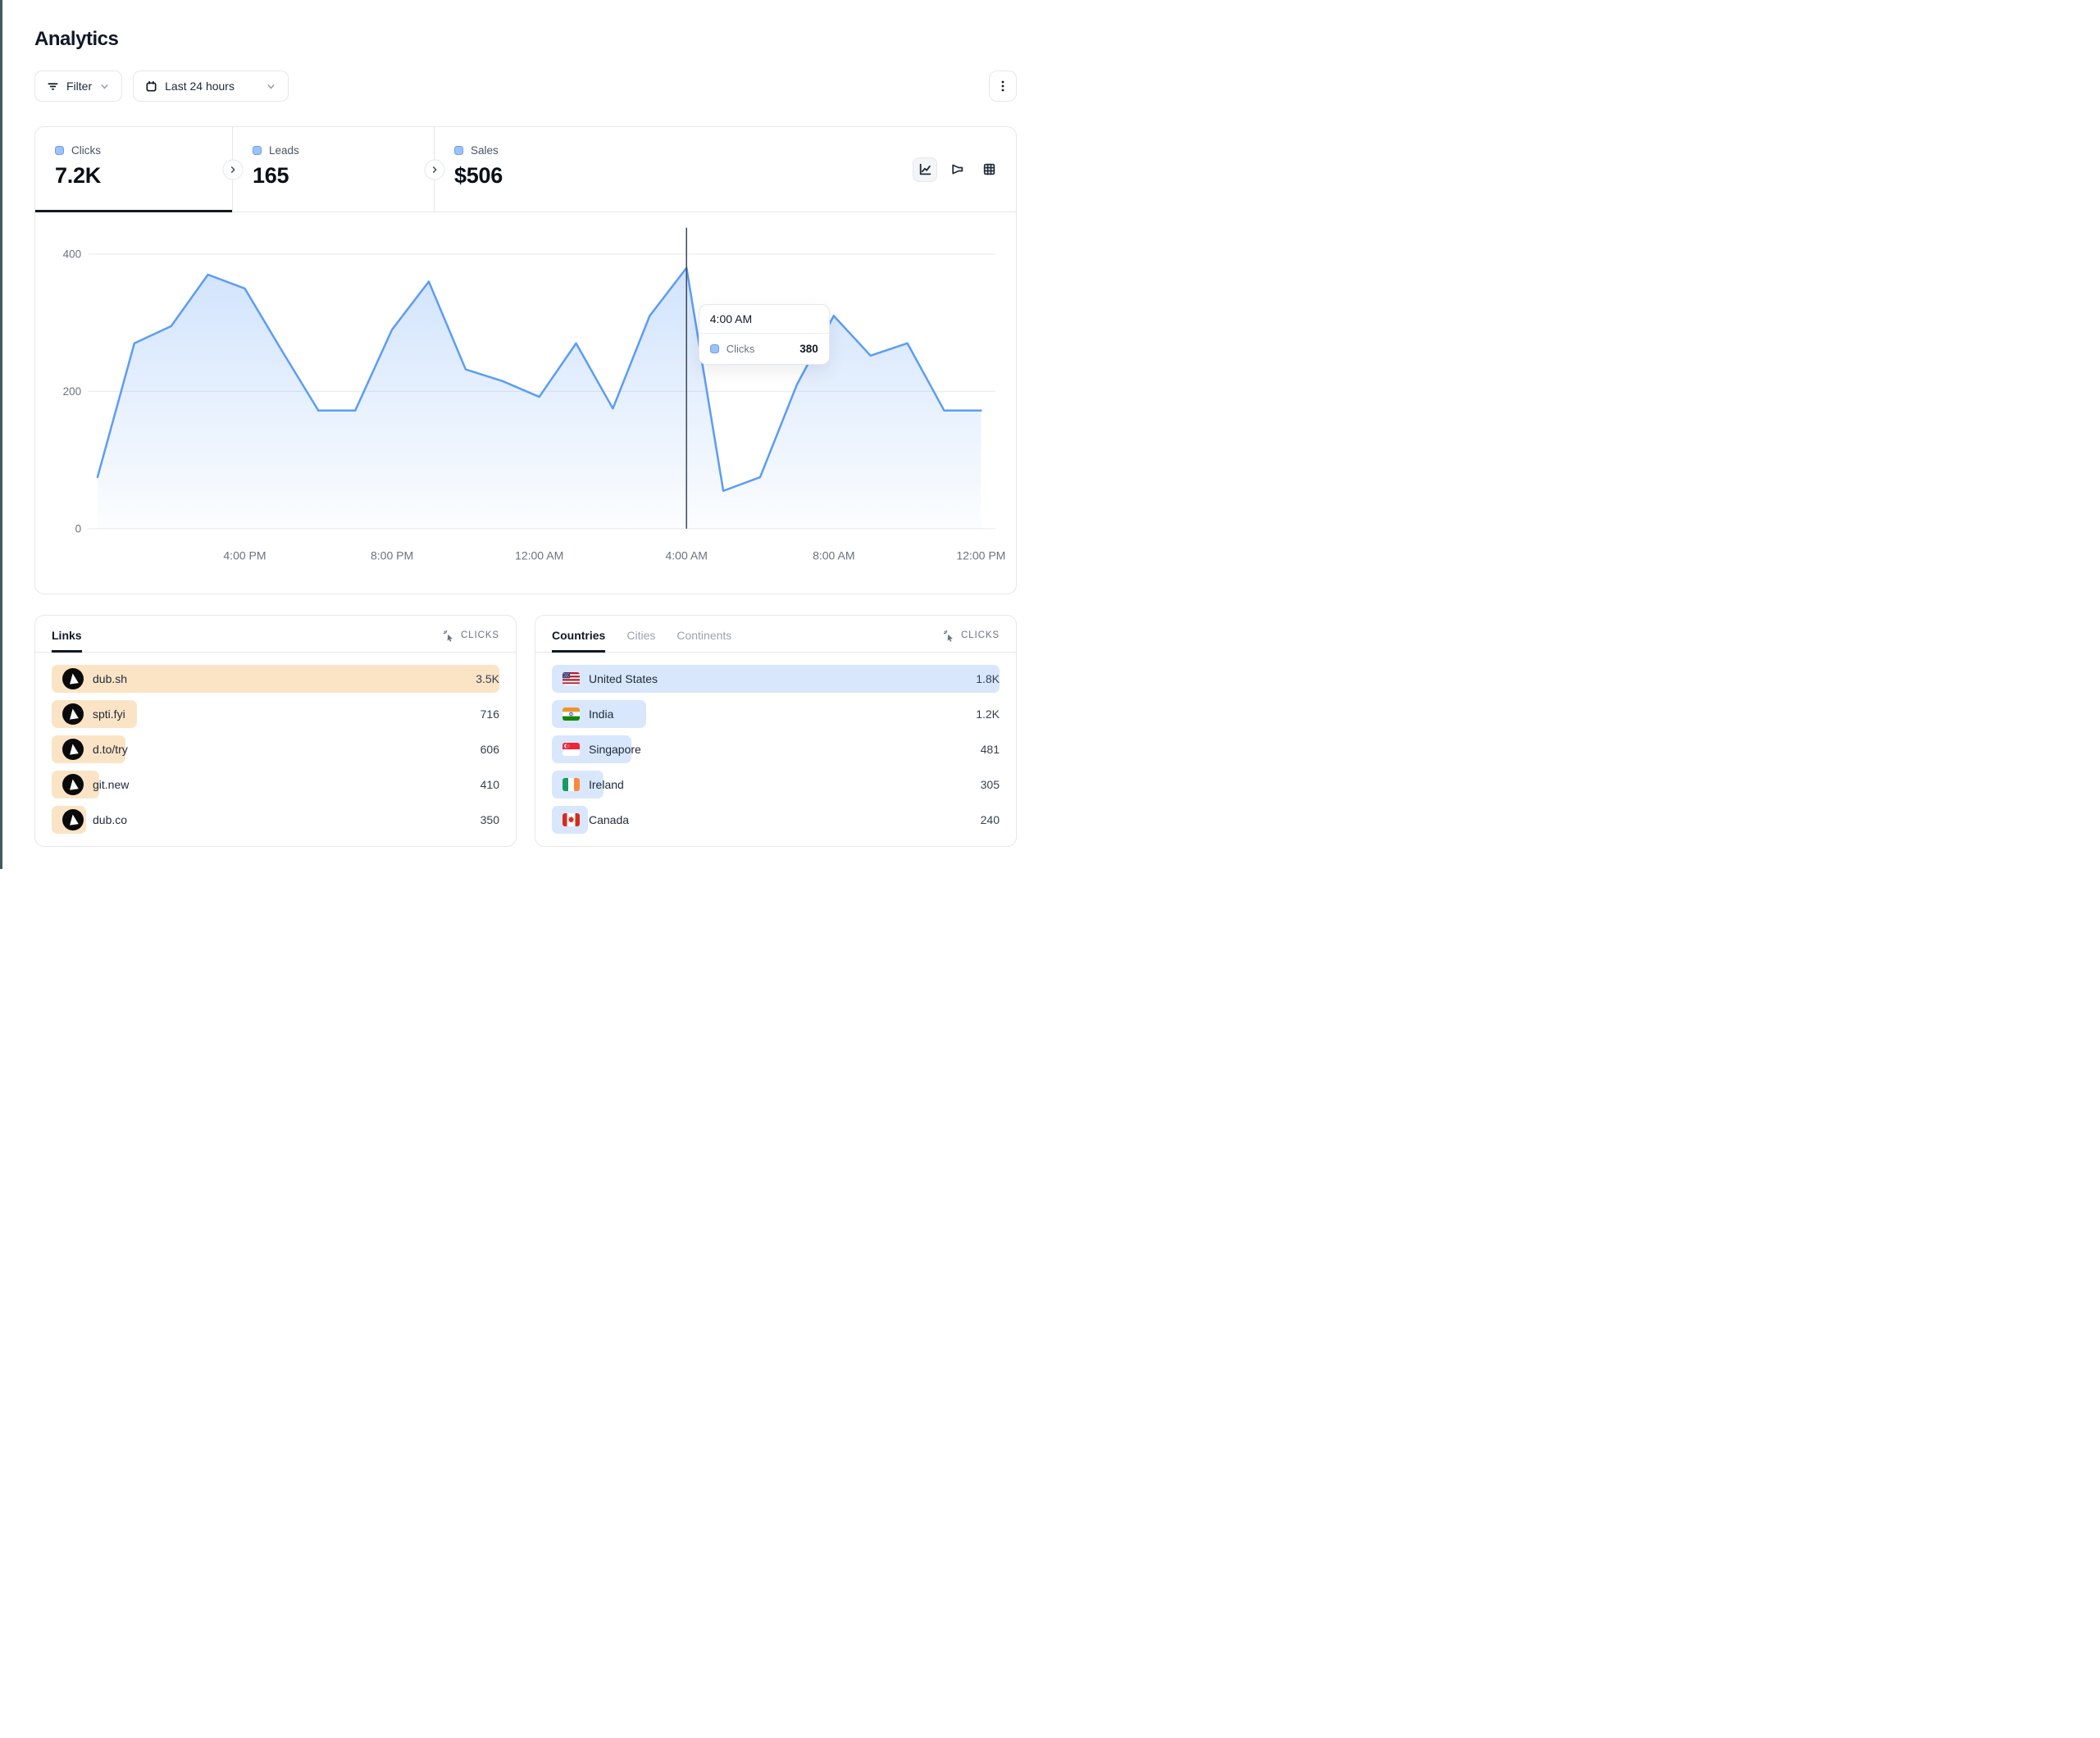 Image resolution: width=2100 pixels, height=1738 pixels. Describe the element at coordinates (808, 348) in the screenshot. I see `tooltip-value: 380` at that location.